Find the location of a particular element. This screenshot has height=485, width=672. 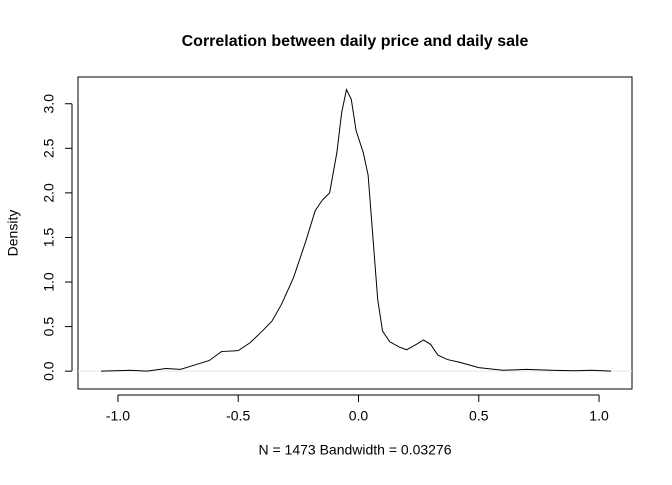

x-tick-label: 0.0 is located at coordinates (359, 416).